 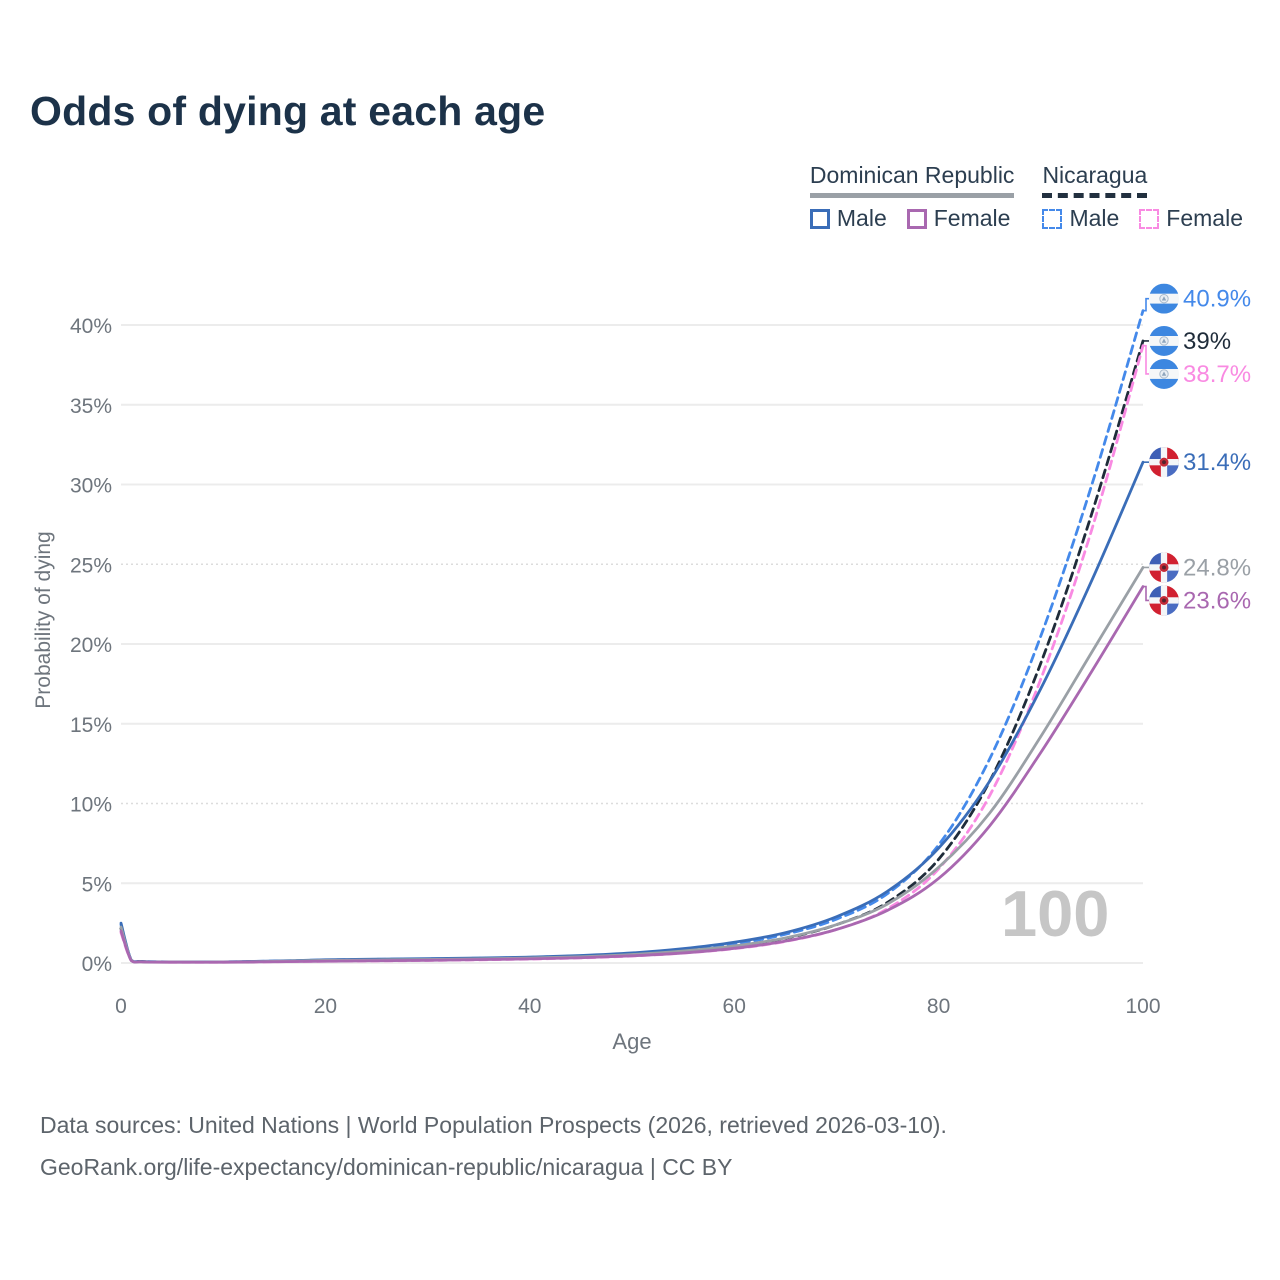 I want to click on legend-group-title-nicaragua: Nicaragua, so click(x=1095, y=180).